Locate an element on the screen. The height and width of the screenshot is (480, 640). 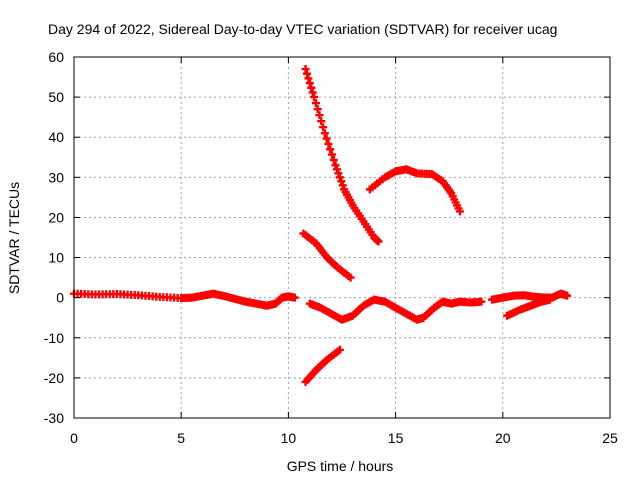
y-tick-label: 20 is located at coordinates (56, 217).